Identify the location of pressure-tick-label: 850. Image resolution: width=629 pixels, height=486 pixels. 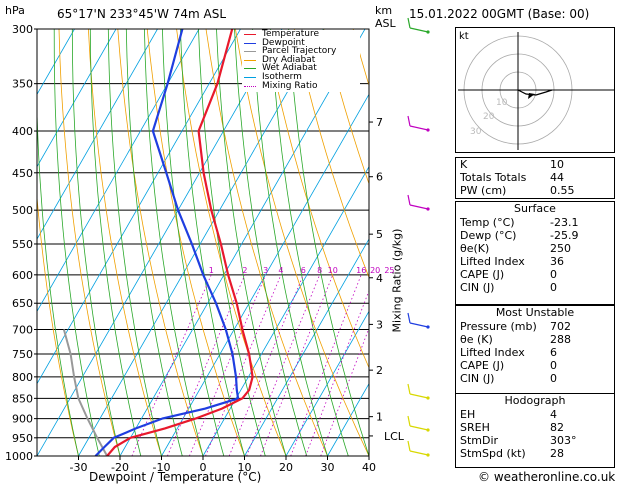
(22, 398).